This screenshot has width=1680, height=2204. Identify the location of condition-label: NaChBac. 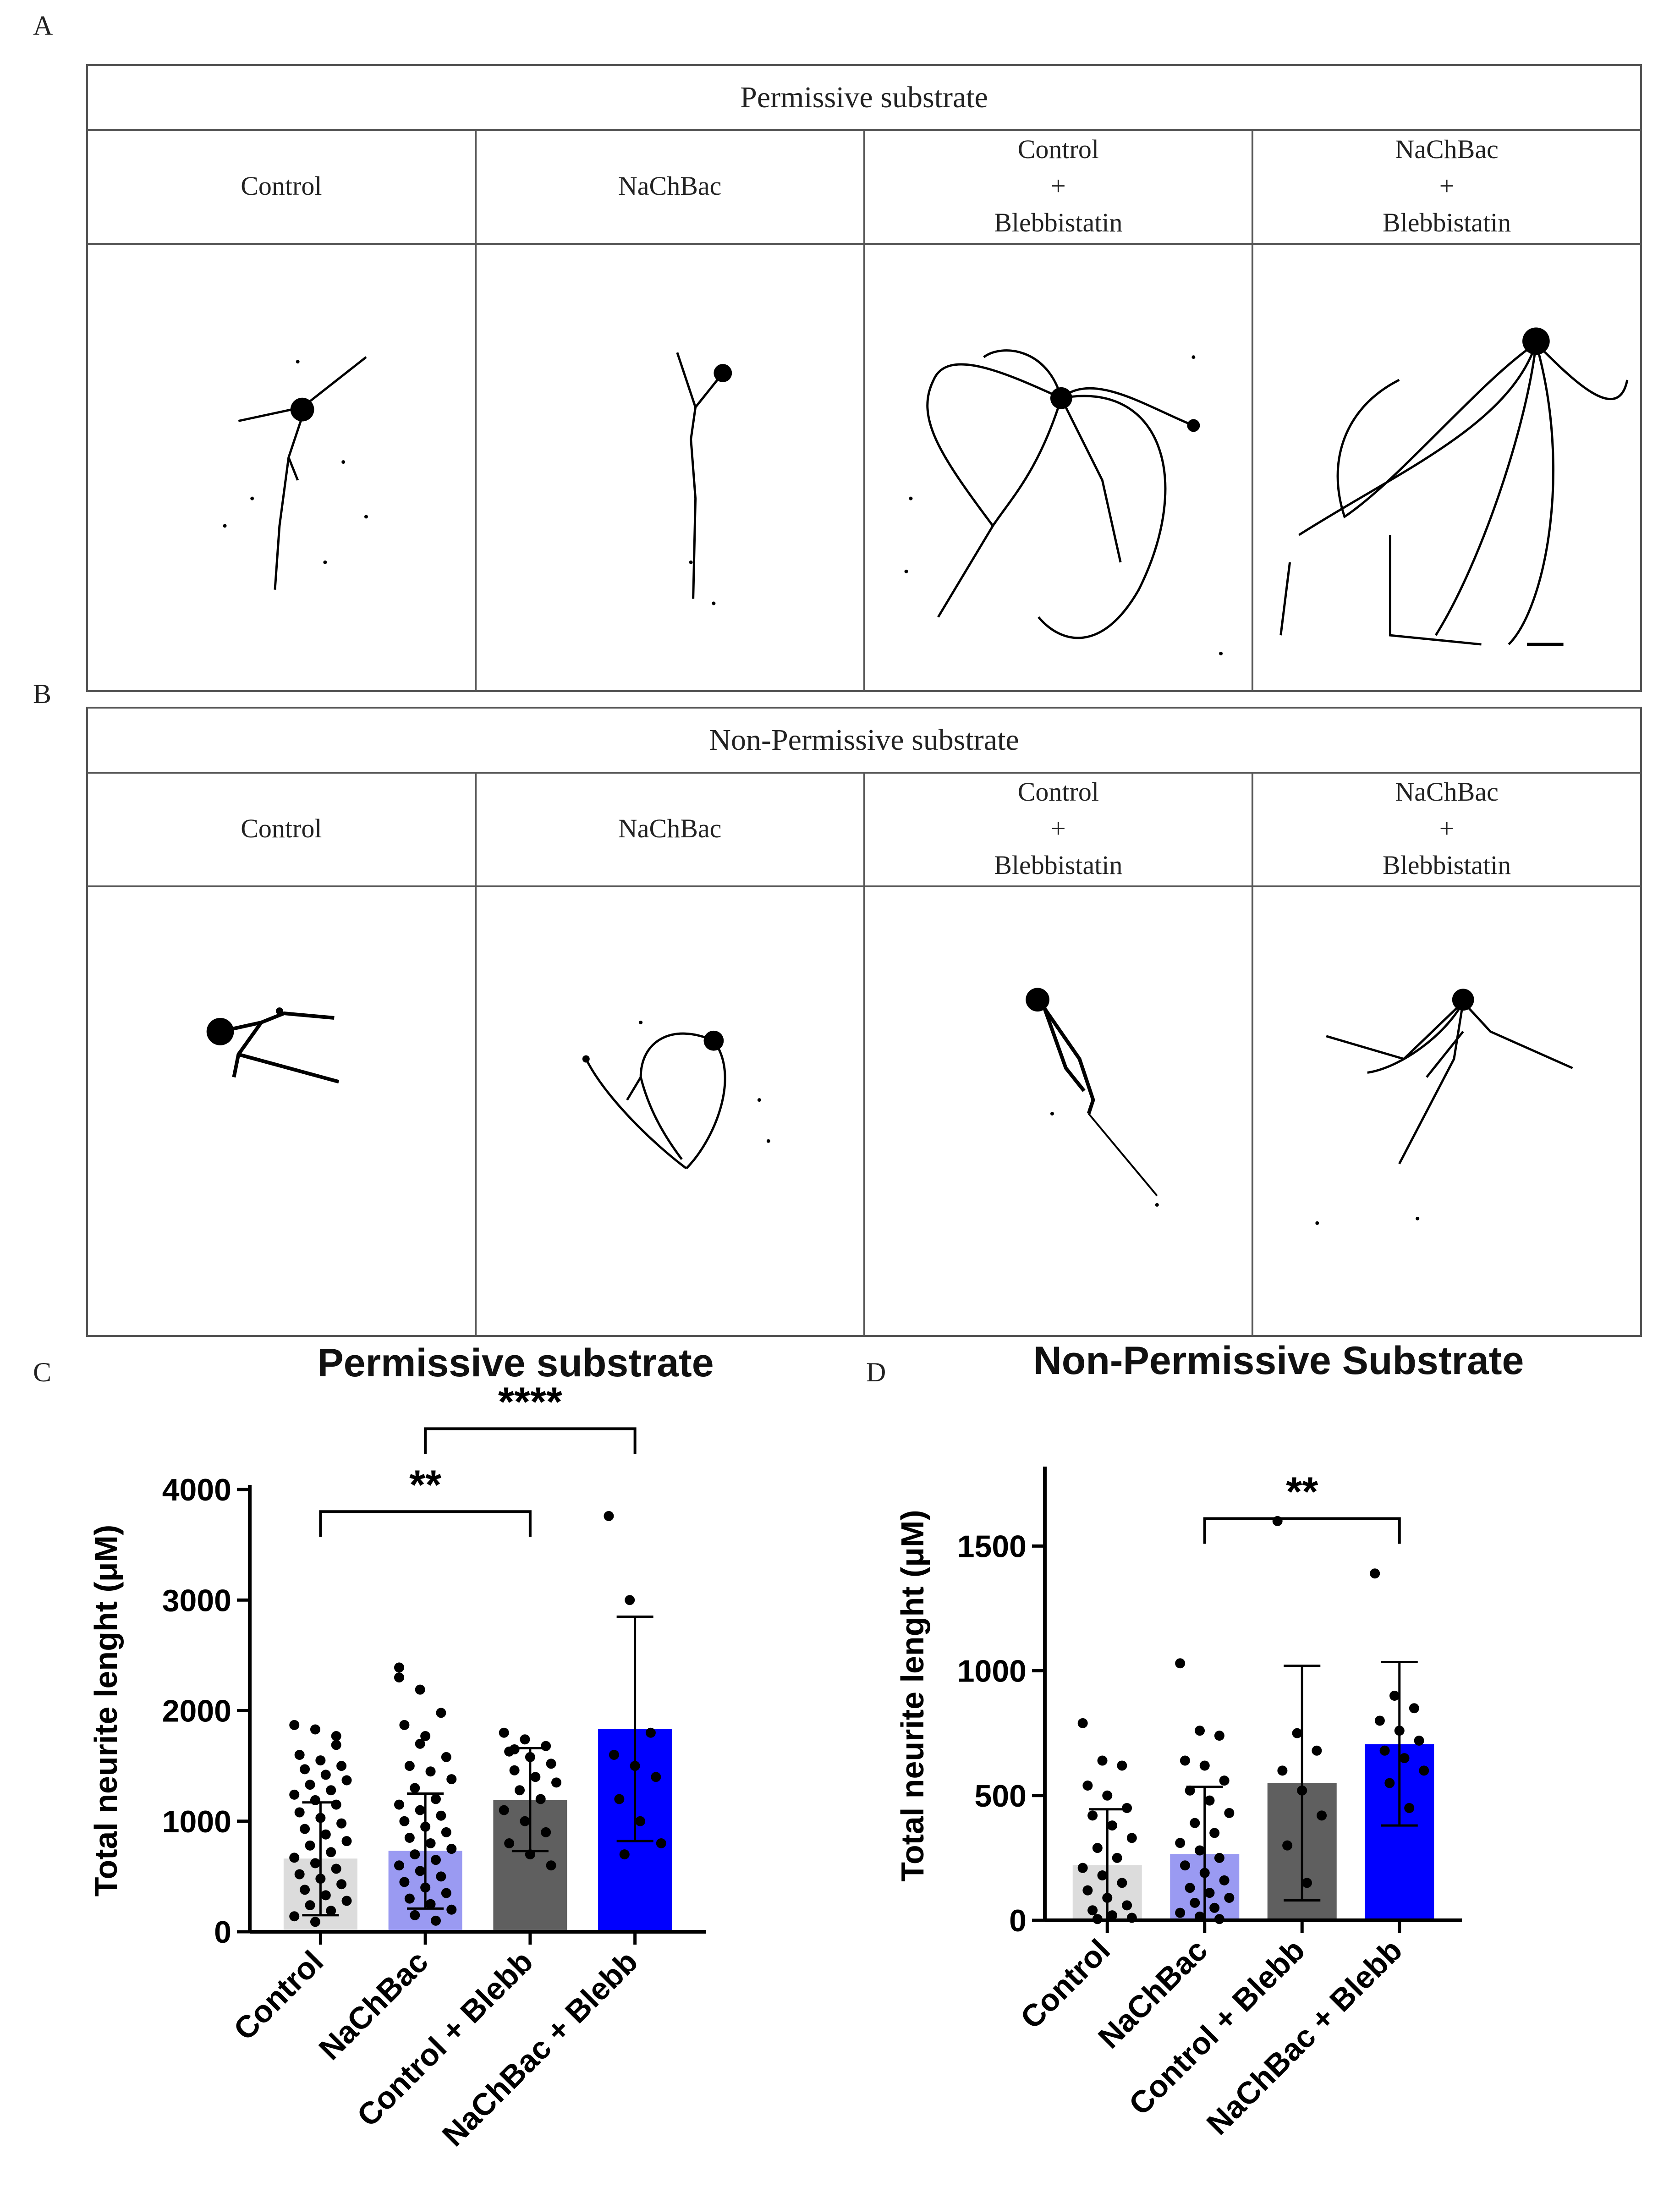
(670, 828).